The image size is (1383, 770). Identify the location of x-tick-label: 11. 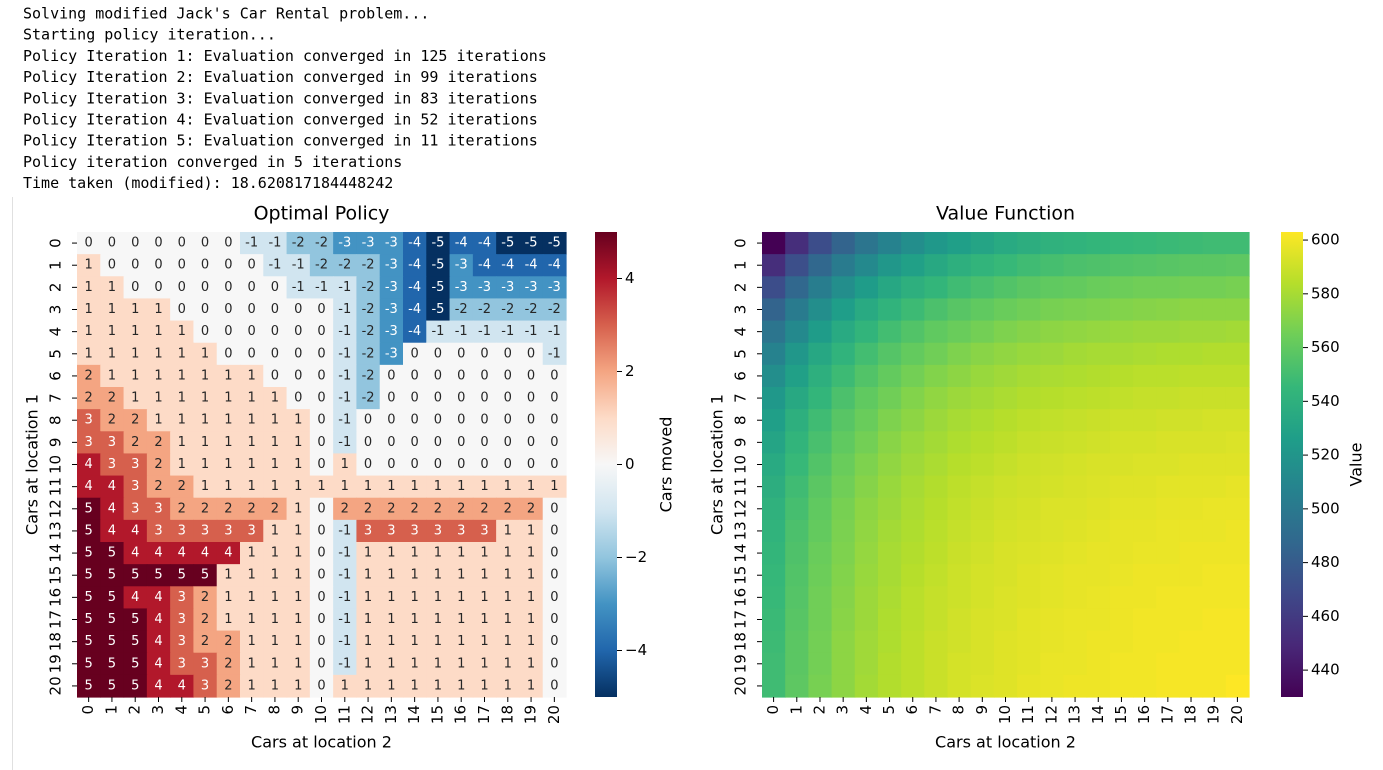
(1028, 714).